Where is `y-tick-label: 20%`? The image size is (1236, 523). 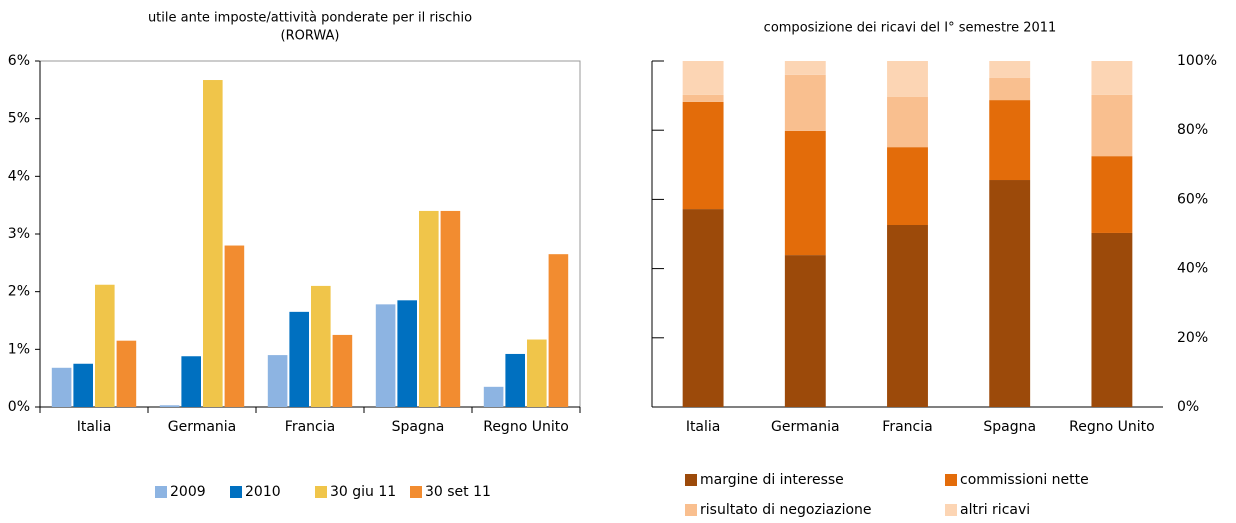
y-tick-label: 20% is located at coordinates (1192, 338).